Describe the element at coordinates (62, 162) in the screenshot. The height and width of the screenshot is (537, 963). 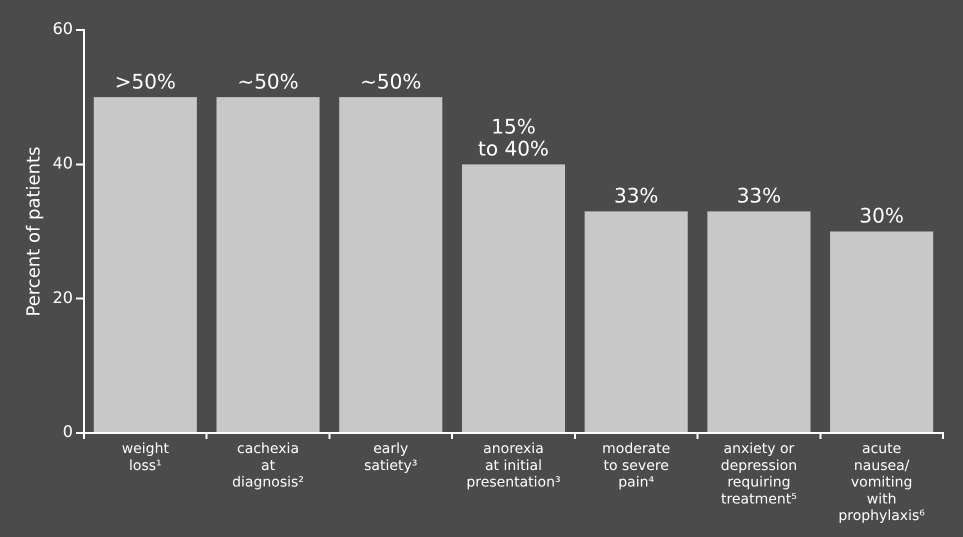
I see `y-tick-label: 40` at that location.